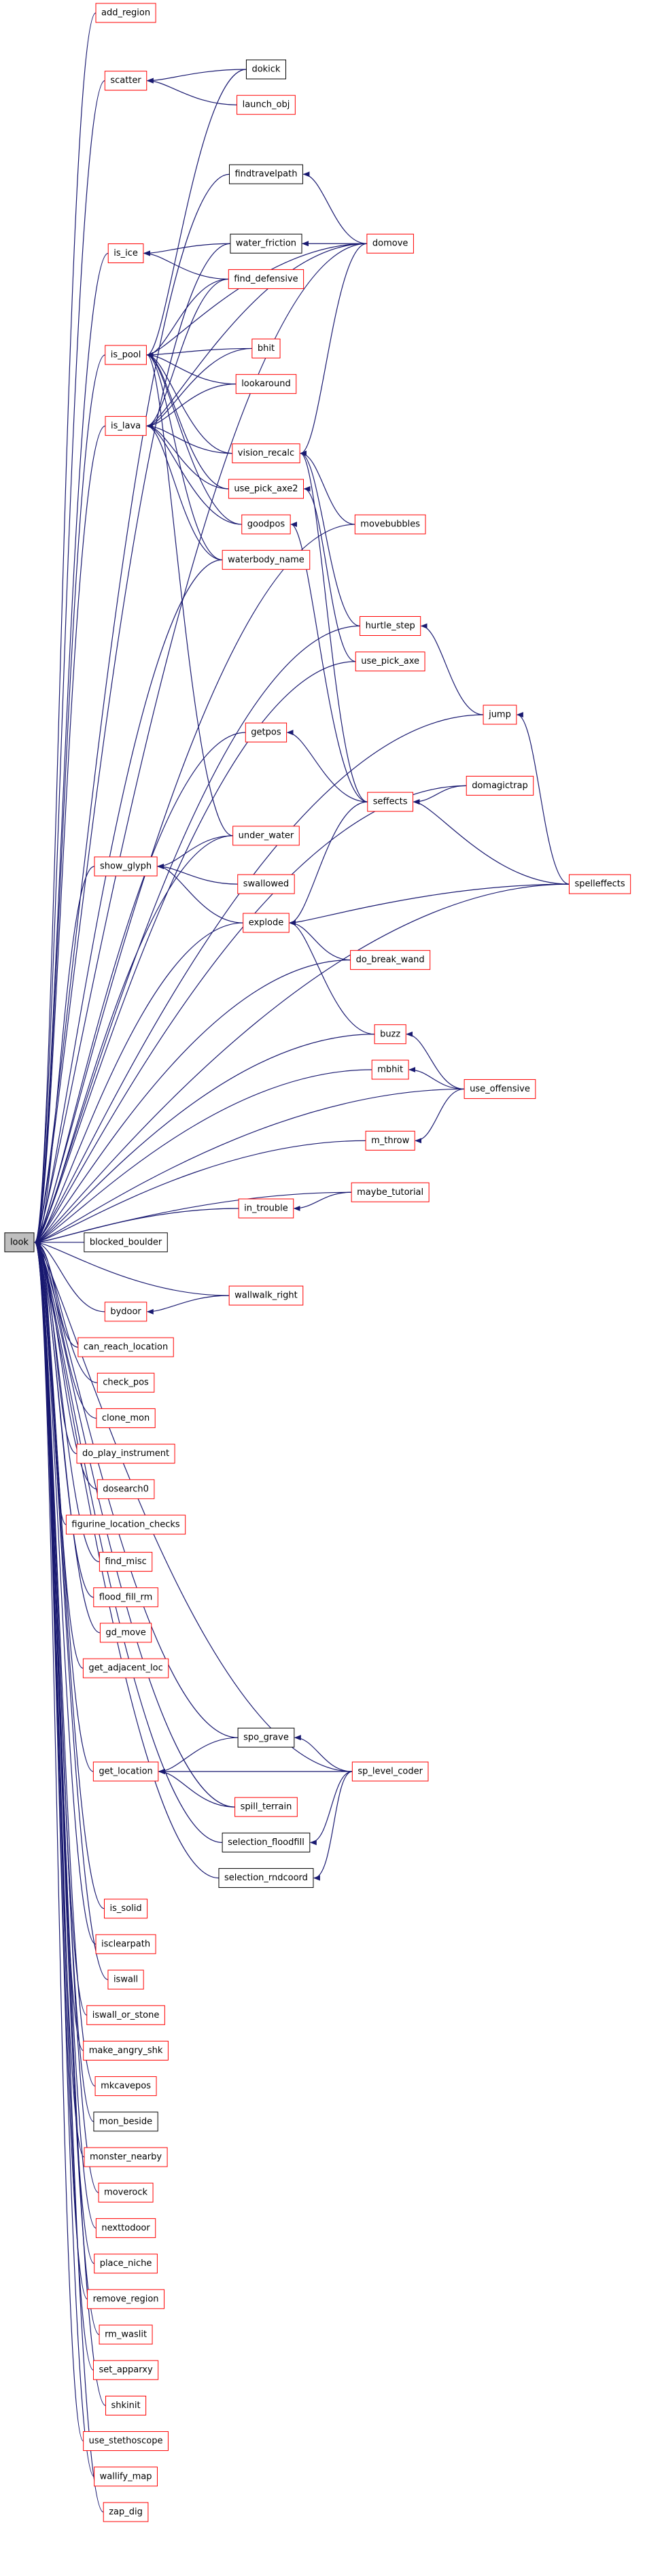 The image size is (645, 2576). I want to click on node: getpos, so click(266, 732).